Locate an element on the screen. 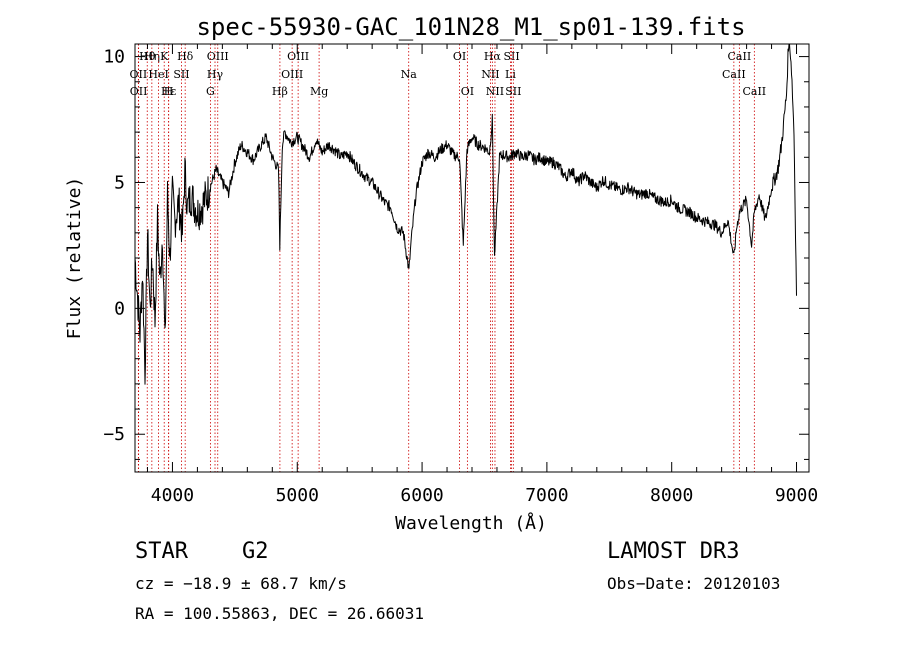 This screenshot has height=649, width=900. line-label: Hα is located at coordinates (493, 56).